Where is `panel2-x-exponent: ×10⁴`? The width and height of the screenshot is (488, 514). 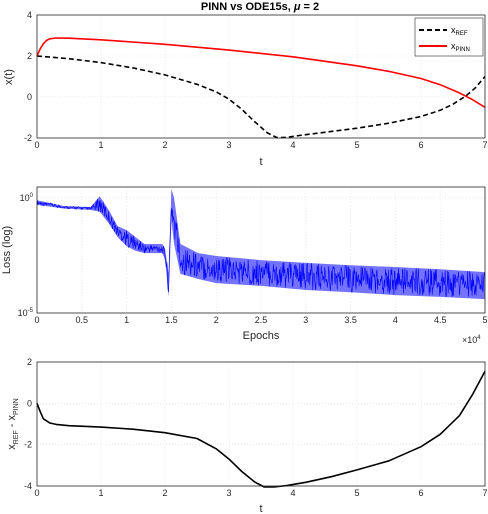
panel2-x-exponent: ×10⁴ is located at coordinates (471, 340).